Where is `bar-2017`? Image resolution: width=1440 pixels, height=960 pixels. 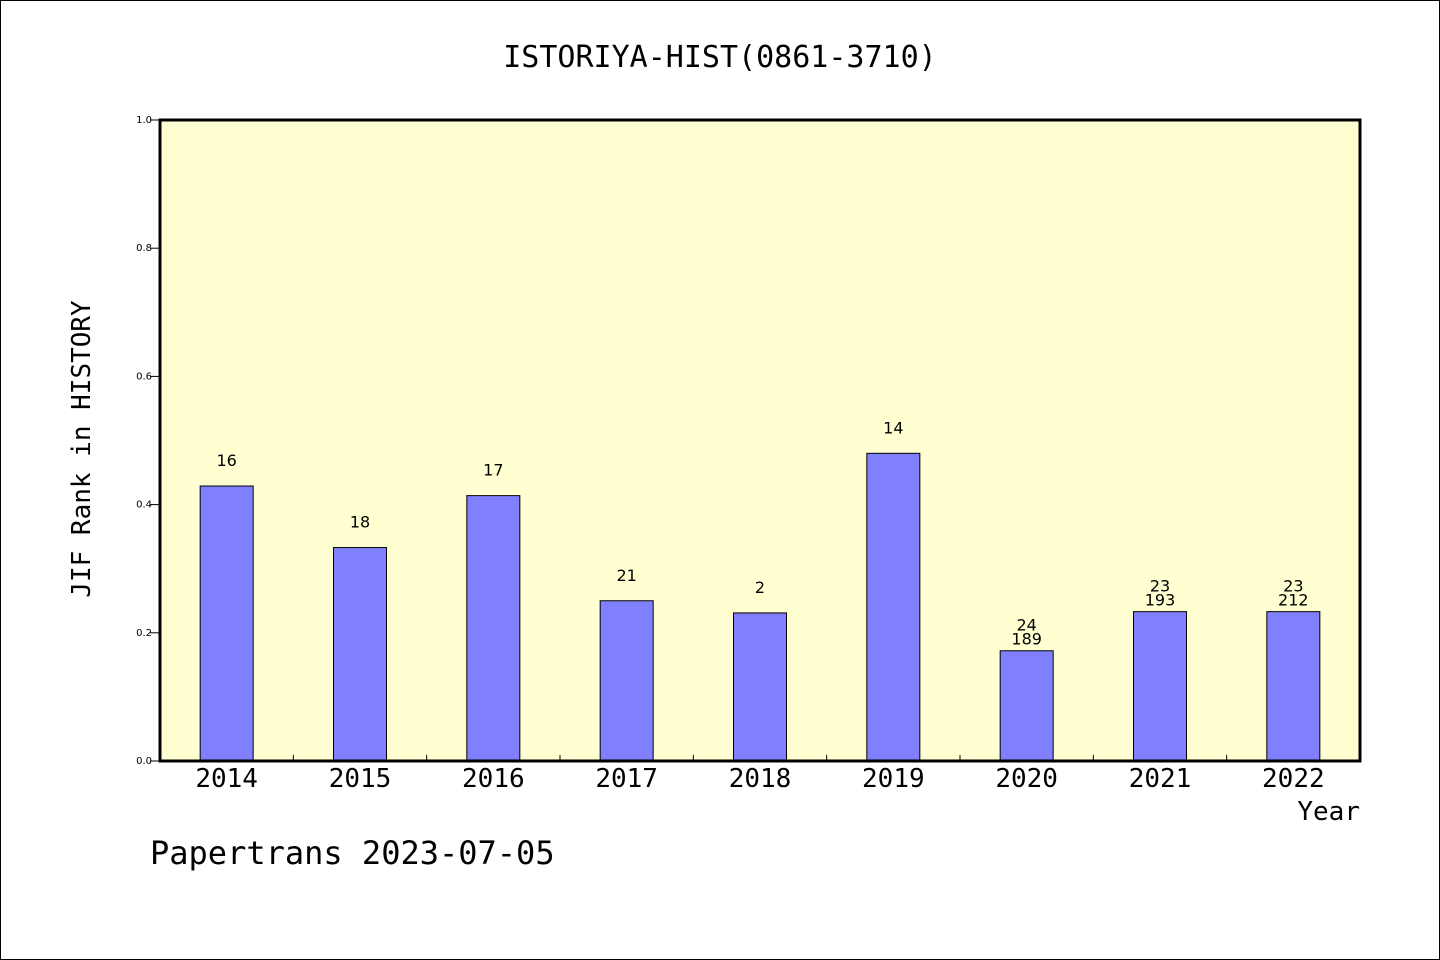
bar-2017 is located at coordinates (626, 681).